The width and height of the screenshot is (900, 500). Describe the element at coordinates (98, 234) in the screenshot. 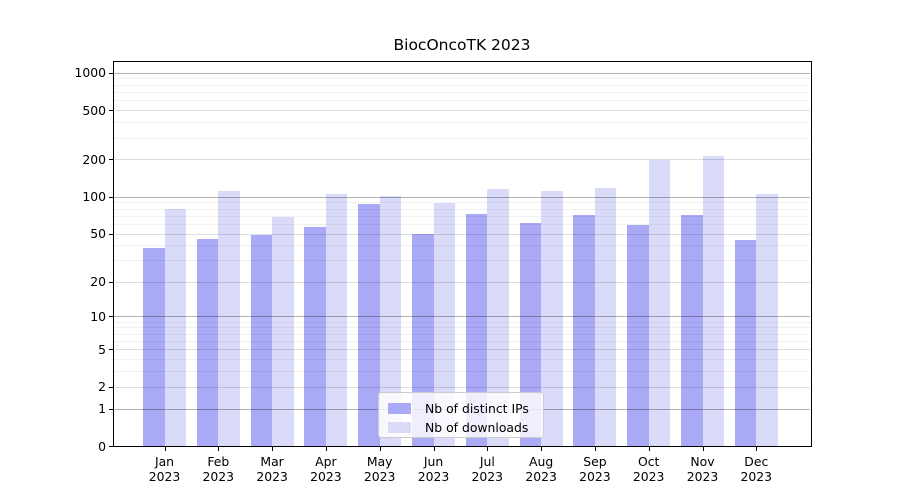

I see `y-tick-label-50: 50` at that location.